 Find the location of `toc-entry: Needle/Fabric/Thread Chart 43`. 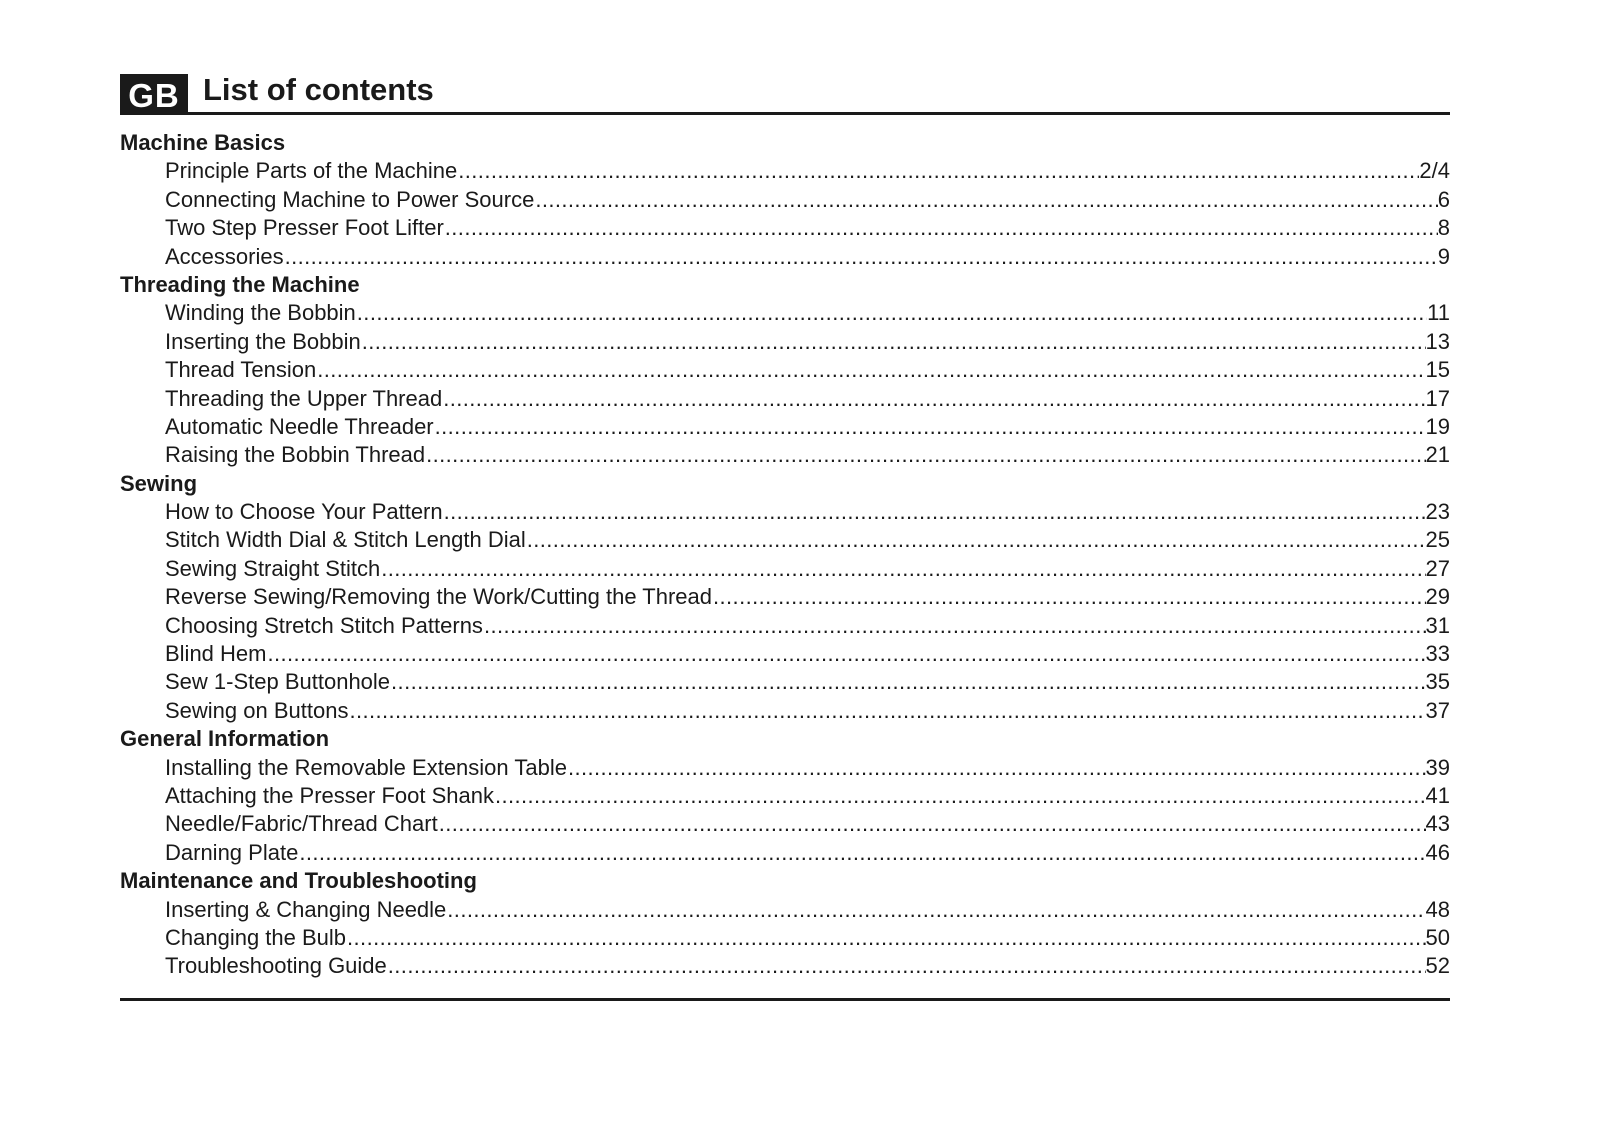

toc-entry: Needle/Fabric/Thread Chart 43 is located at coordinates (785, 824).